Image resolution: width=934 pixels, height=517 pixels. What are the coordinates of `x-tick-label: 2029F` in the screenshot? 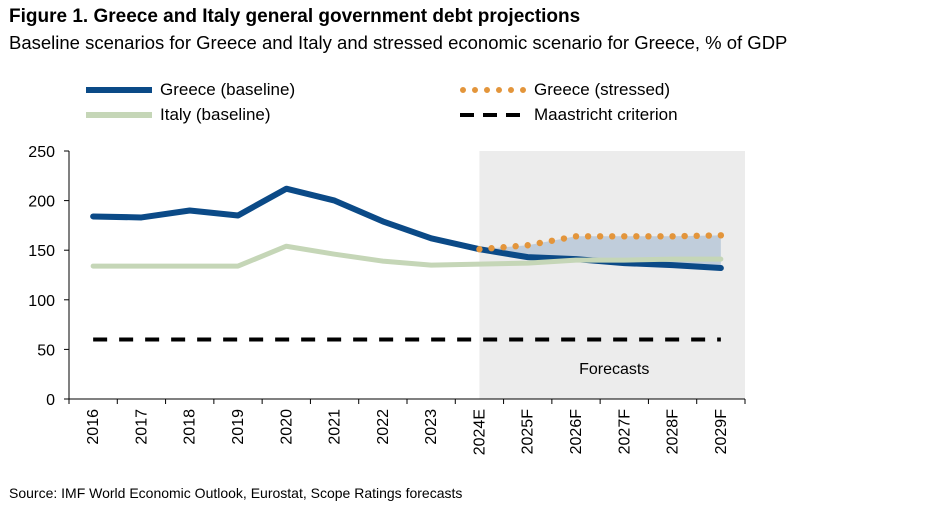 It's located at (721, 432).